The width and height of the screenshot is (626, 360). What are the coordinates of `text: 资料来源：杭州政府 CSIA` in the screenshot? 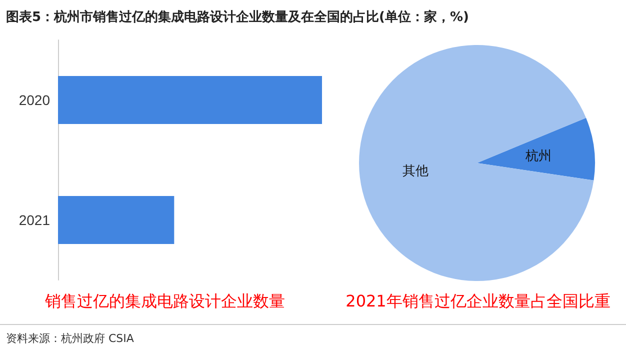 It's located at (313, 338).